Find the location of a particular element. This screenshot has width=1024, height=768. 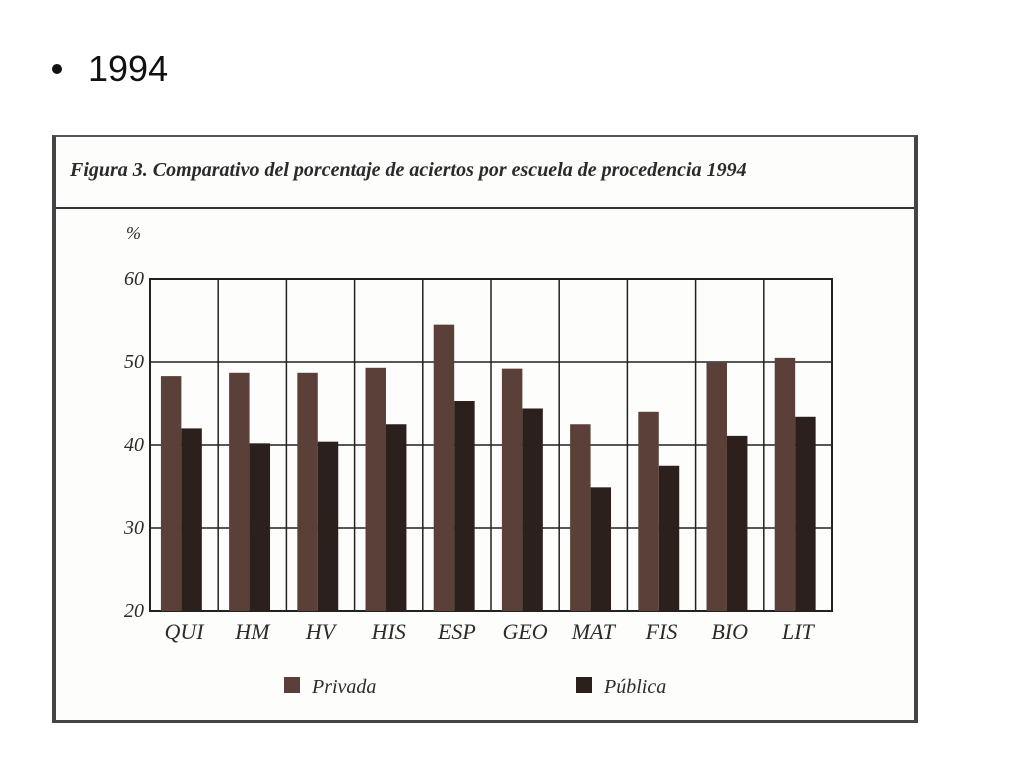

x-tick-label: GEO is located at coordinates (524, 631).